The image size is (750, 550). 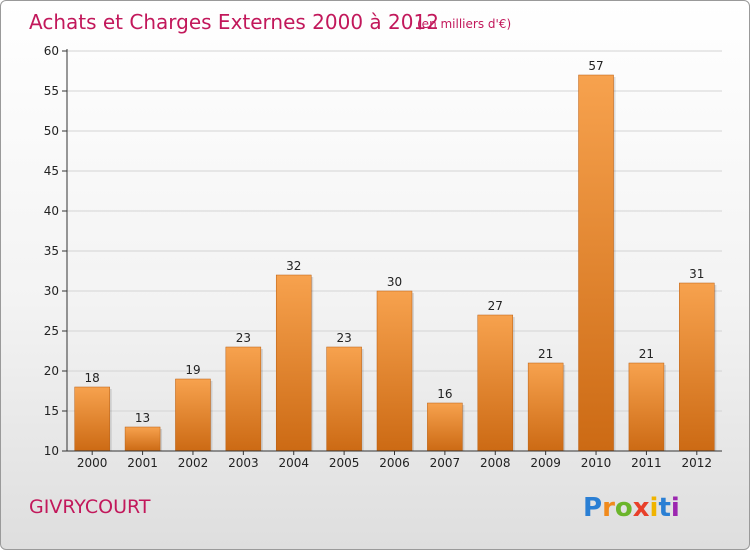 What do you see at coordinates (51, 91) in the screenshot?
I see `y-tick-label: 55` at bounding box center [51, 91].